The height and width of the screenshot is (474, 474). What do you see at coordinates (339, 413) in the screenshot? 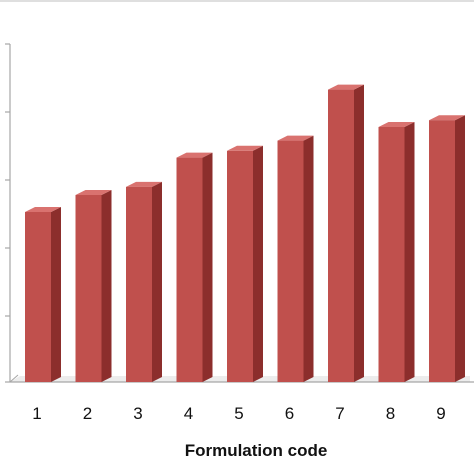
I see `x-tick-label-7: 7` at bounding box center [339, 413].